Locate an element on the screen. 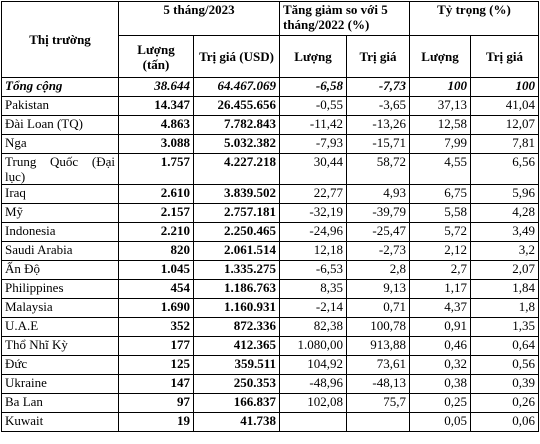  value-cell: 2,12 is located at coordinates (440, 251).